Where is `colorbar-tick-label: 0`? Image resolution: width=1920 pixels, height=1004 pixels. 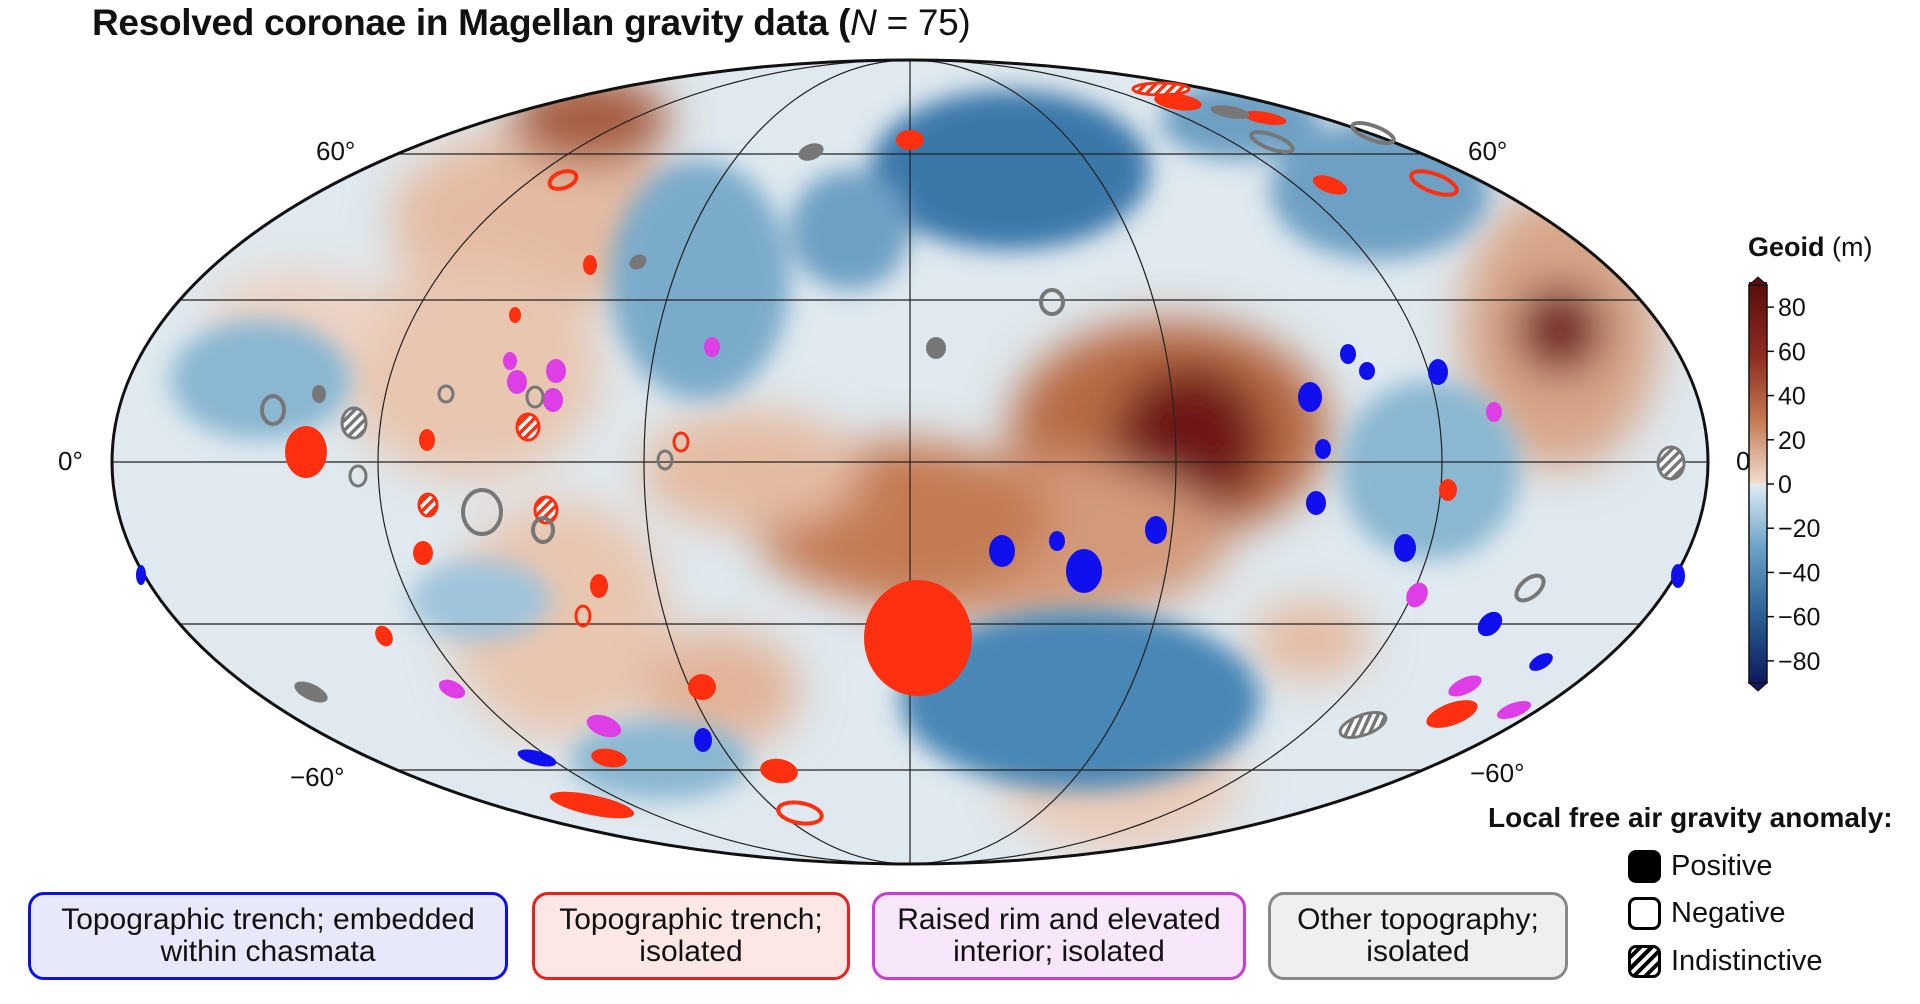
colorbar-tick-label: 0 is located at coordinates (1785, 485).